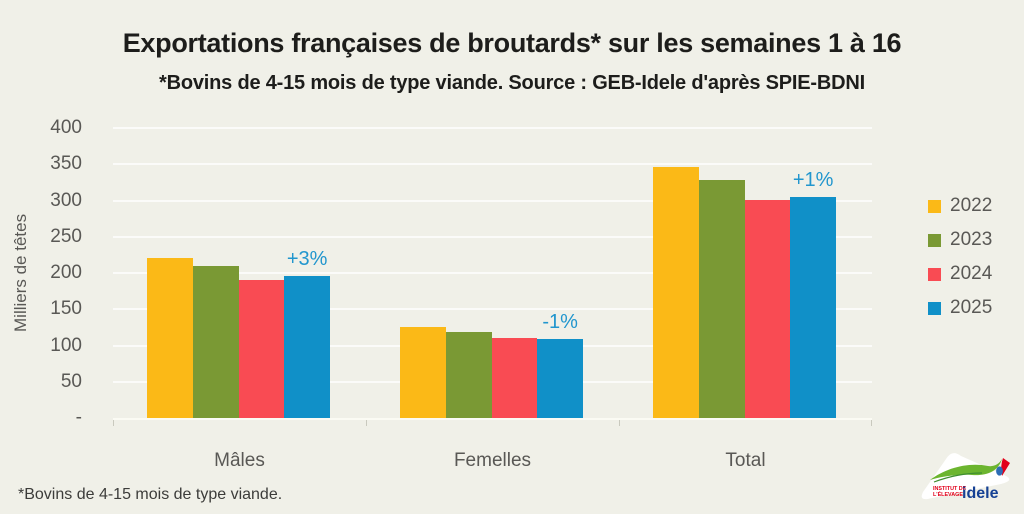 The width and height of the screenshot is (1024, 514). What do you see at coordinates (971, 239) in the screenshot?
I see `legend-label: 2023` at bounding box center [971, 239].